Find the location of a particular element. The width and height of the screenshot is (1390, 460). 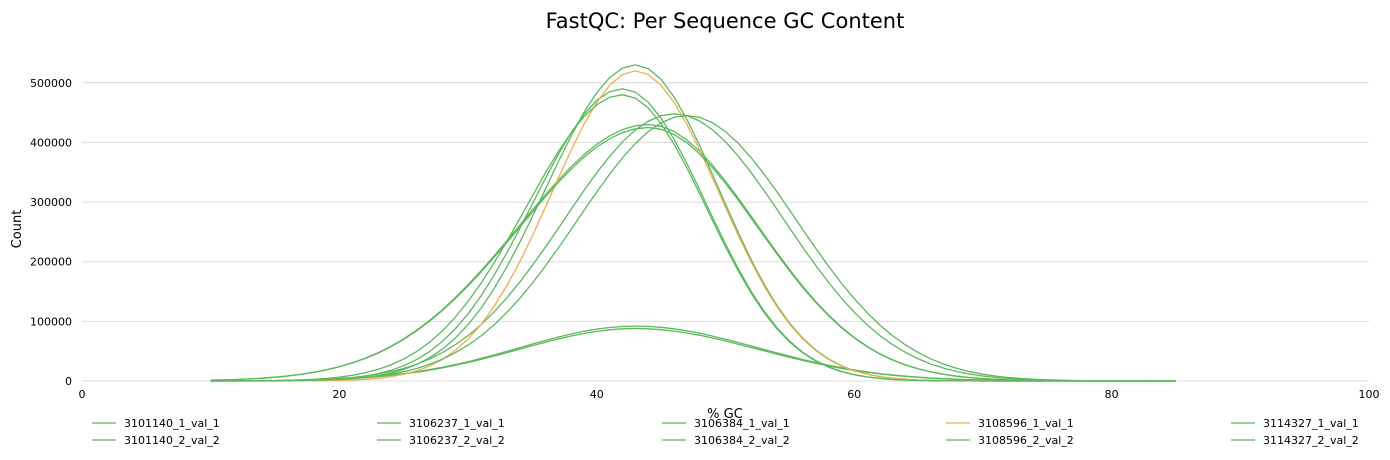

legend-label: 3106384_1_val_1 is located at coordinates (742, 423).